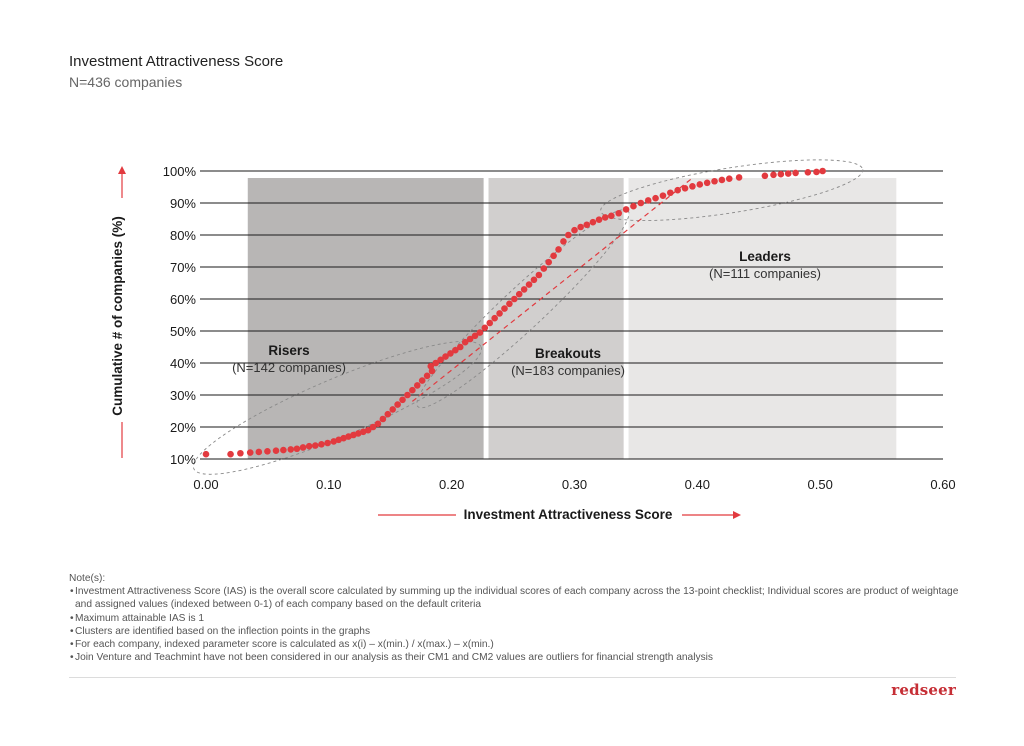  What do you see at coordinates (820, 484) in the screenshot?
I see `x-tick-label: 0.50` at bounding box center [820, 484].